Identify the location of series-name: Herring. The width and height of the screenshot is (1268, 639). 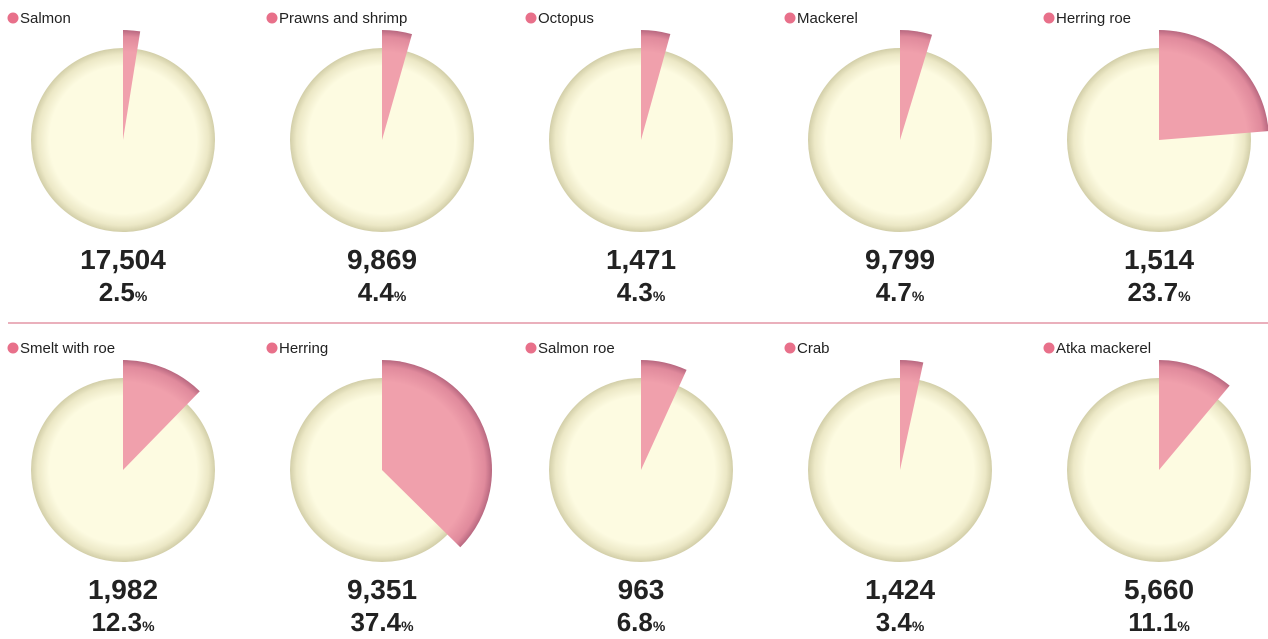
(303, 348).